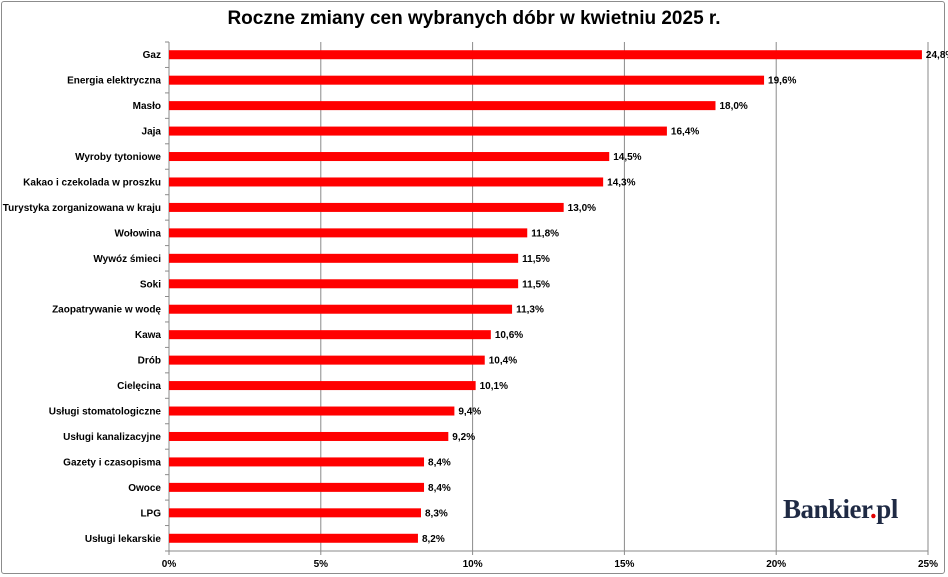 The image size is (948, 577). What do you see at coordinates (92, 182) in the screenshot?
I see `category-label: Kakao i czekolada w proszku` at bounding box center [92, 182].